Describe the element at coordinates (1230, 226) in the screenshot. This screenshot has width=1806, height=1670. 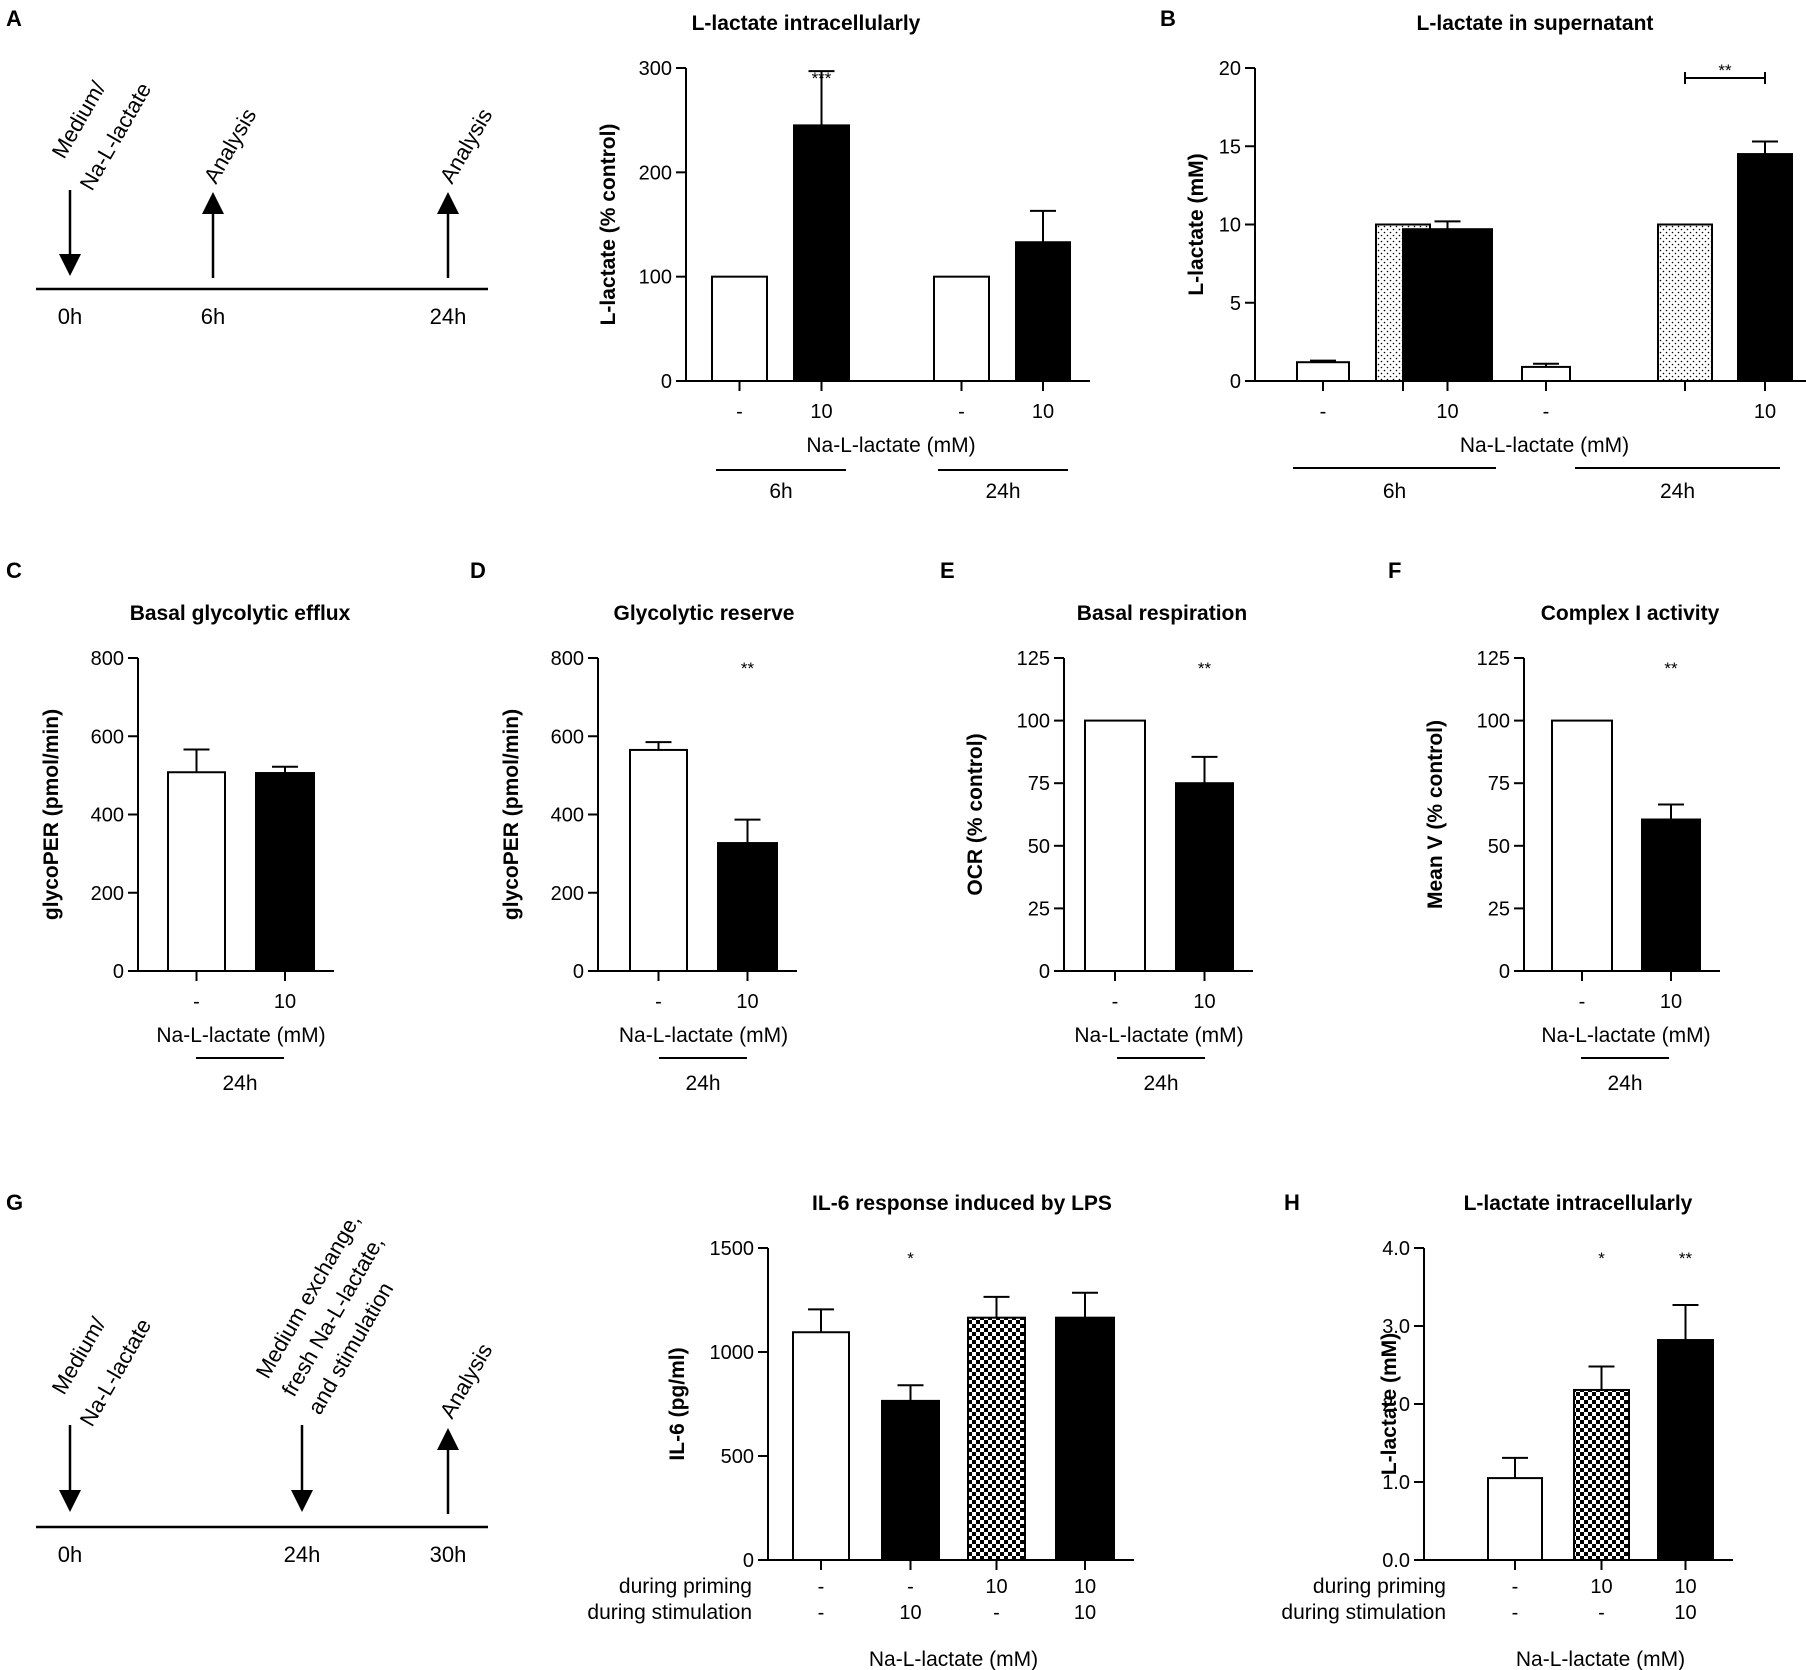
I see `y-tick-label: 10` at that location.